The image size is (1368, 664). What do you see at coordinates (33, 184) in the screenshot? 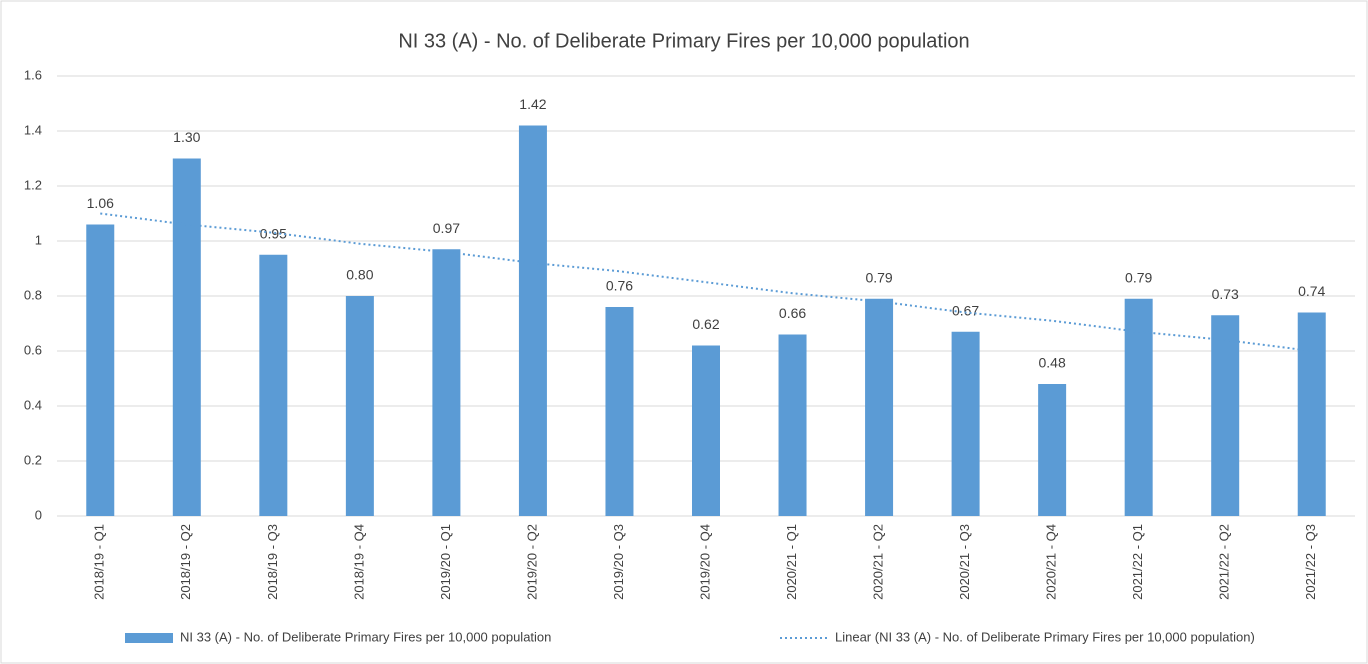
I see `y-tick-label: 1.2` at bounding box center [33, 184].